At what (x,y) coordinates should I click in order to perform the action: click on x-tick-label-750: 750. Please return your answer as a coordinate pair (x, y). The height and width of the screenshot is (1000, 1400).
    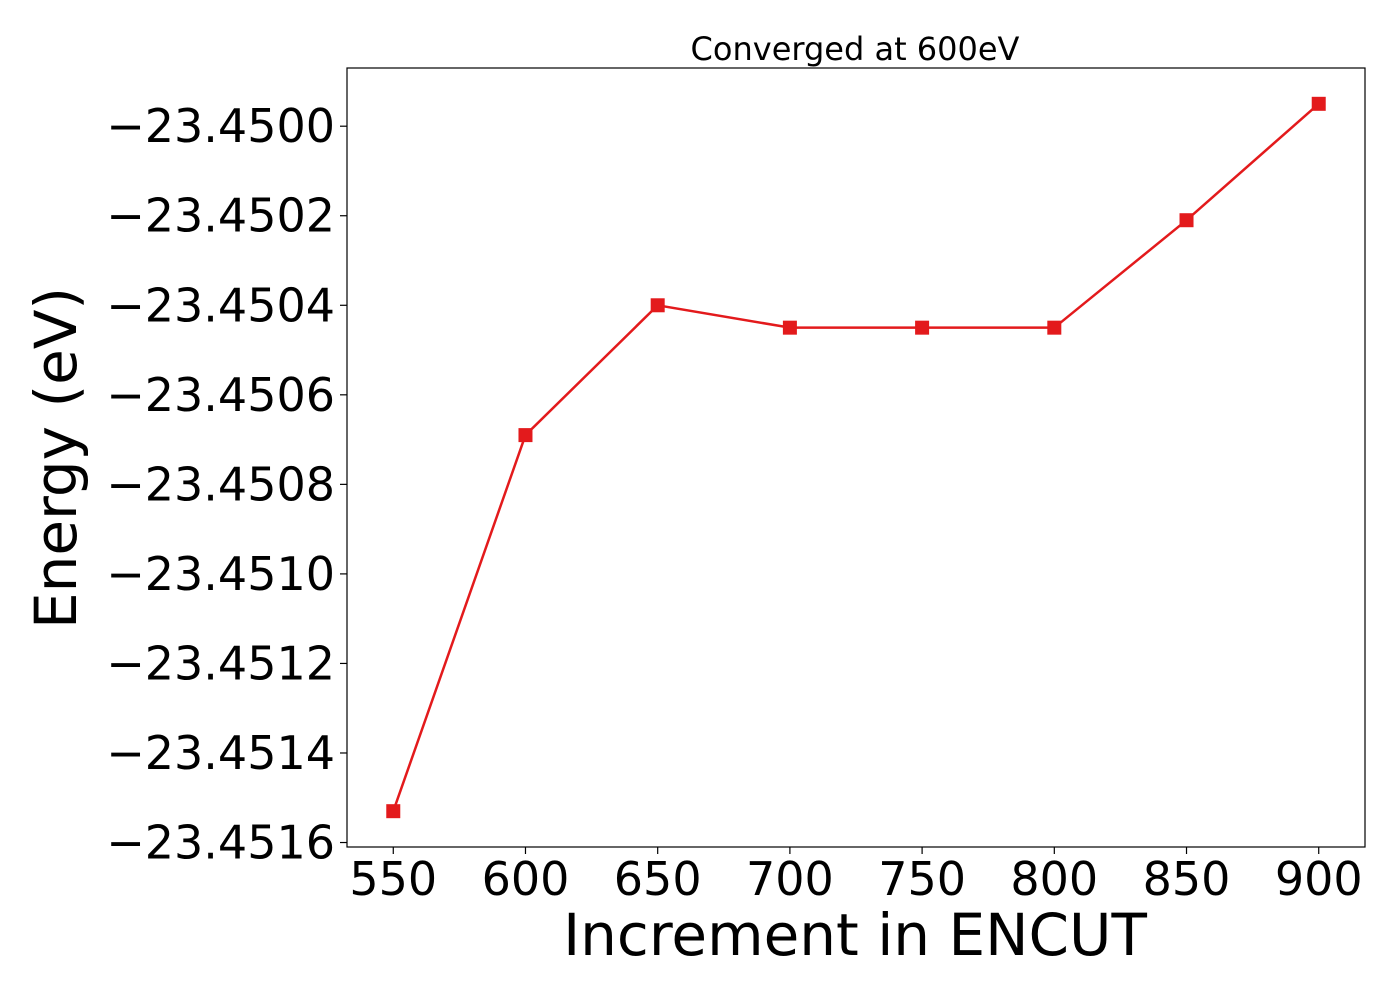
    Looking at the image, I should click on (922, 879).